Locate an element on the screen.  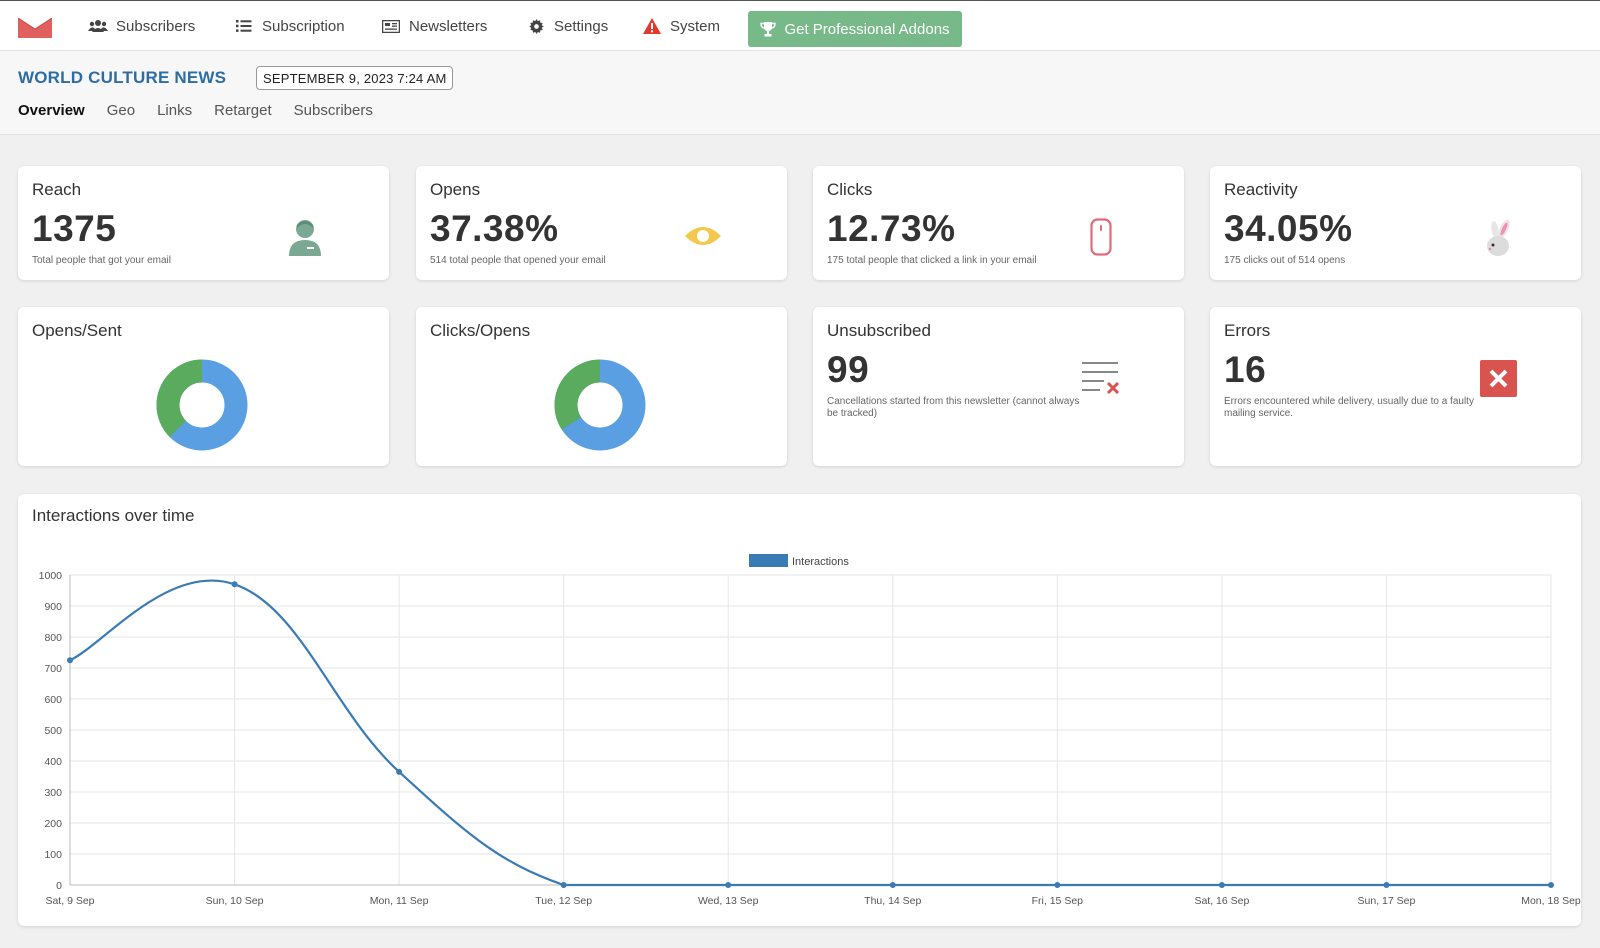
reactivity-value: 34.05% is located at coordinates (1288, 228).